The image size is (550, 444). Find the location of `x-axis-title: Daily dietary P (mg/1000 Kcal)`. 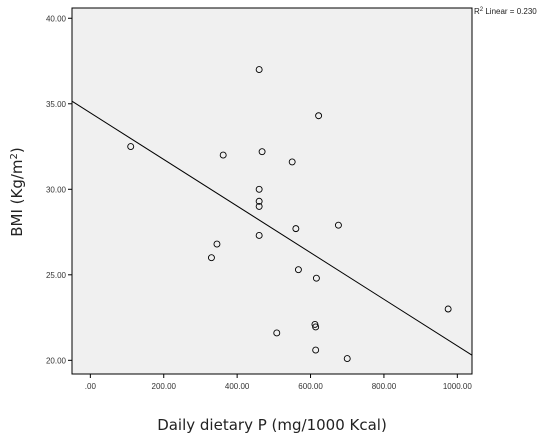

x-axis-title: Daily dietary P (mg/1000 Kcal) is located at coordinates (272, 425).